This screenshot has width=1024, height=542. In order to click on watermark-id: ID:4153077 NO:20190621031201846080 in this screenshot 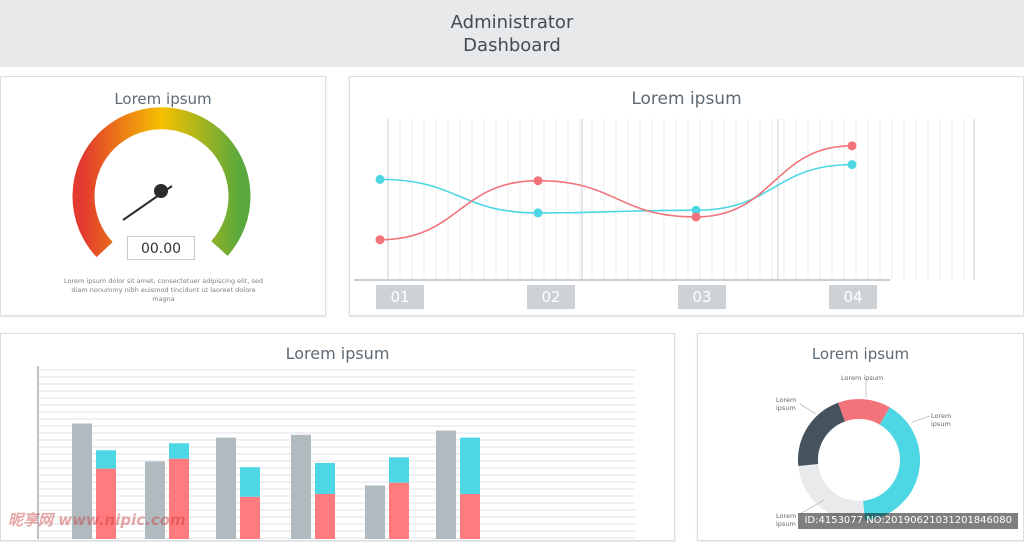, I will do `click(908, 521)`.